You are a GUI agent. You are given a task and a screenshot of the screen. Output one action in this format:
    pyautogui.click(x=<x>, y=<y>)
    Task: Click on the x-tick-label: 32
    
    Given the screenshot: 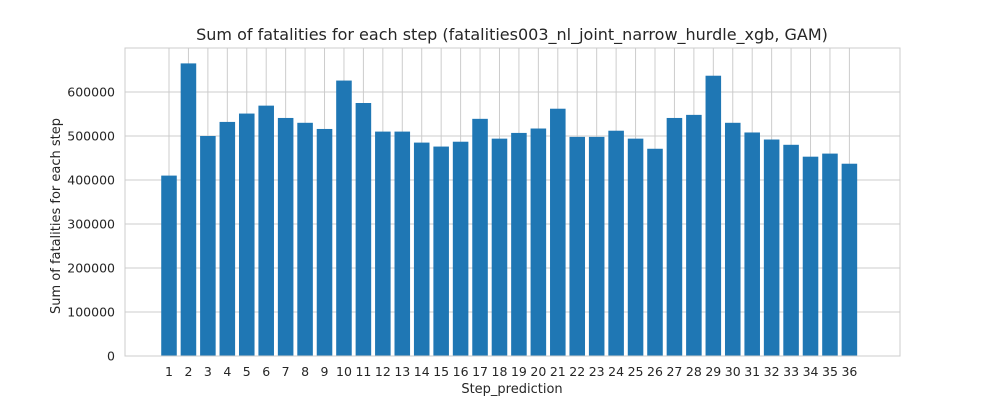 What is the action you would take?
    pyautogui.click(x=772, y=371)
    